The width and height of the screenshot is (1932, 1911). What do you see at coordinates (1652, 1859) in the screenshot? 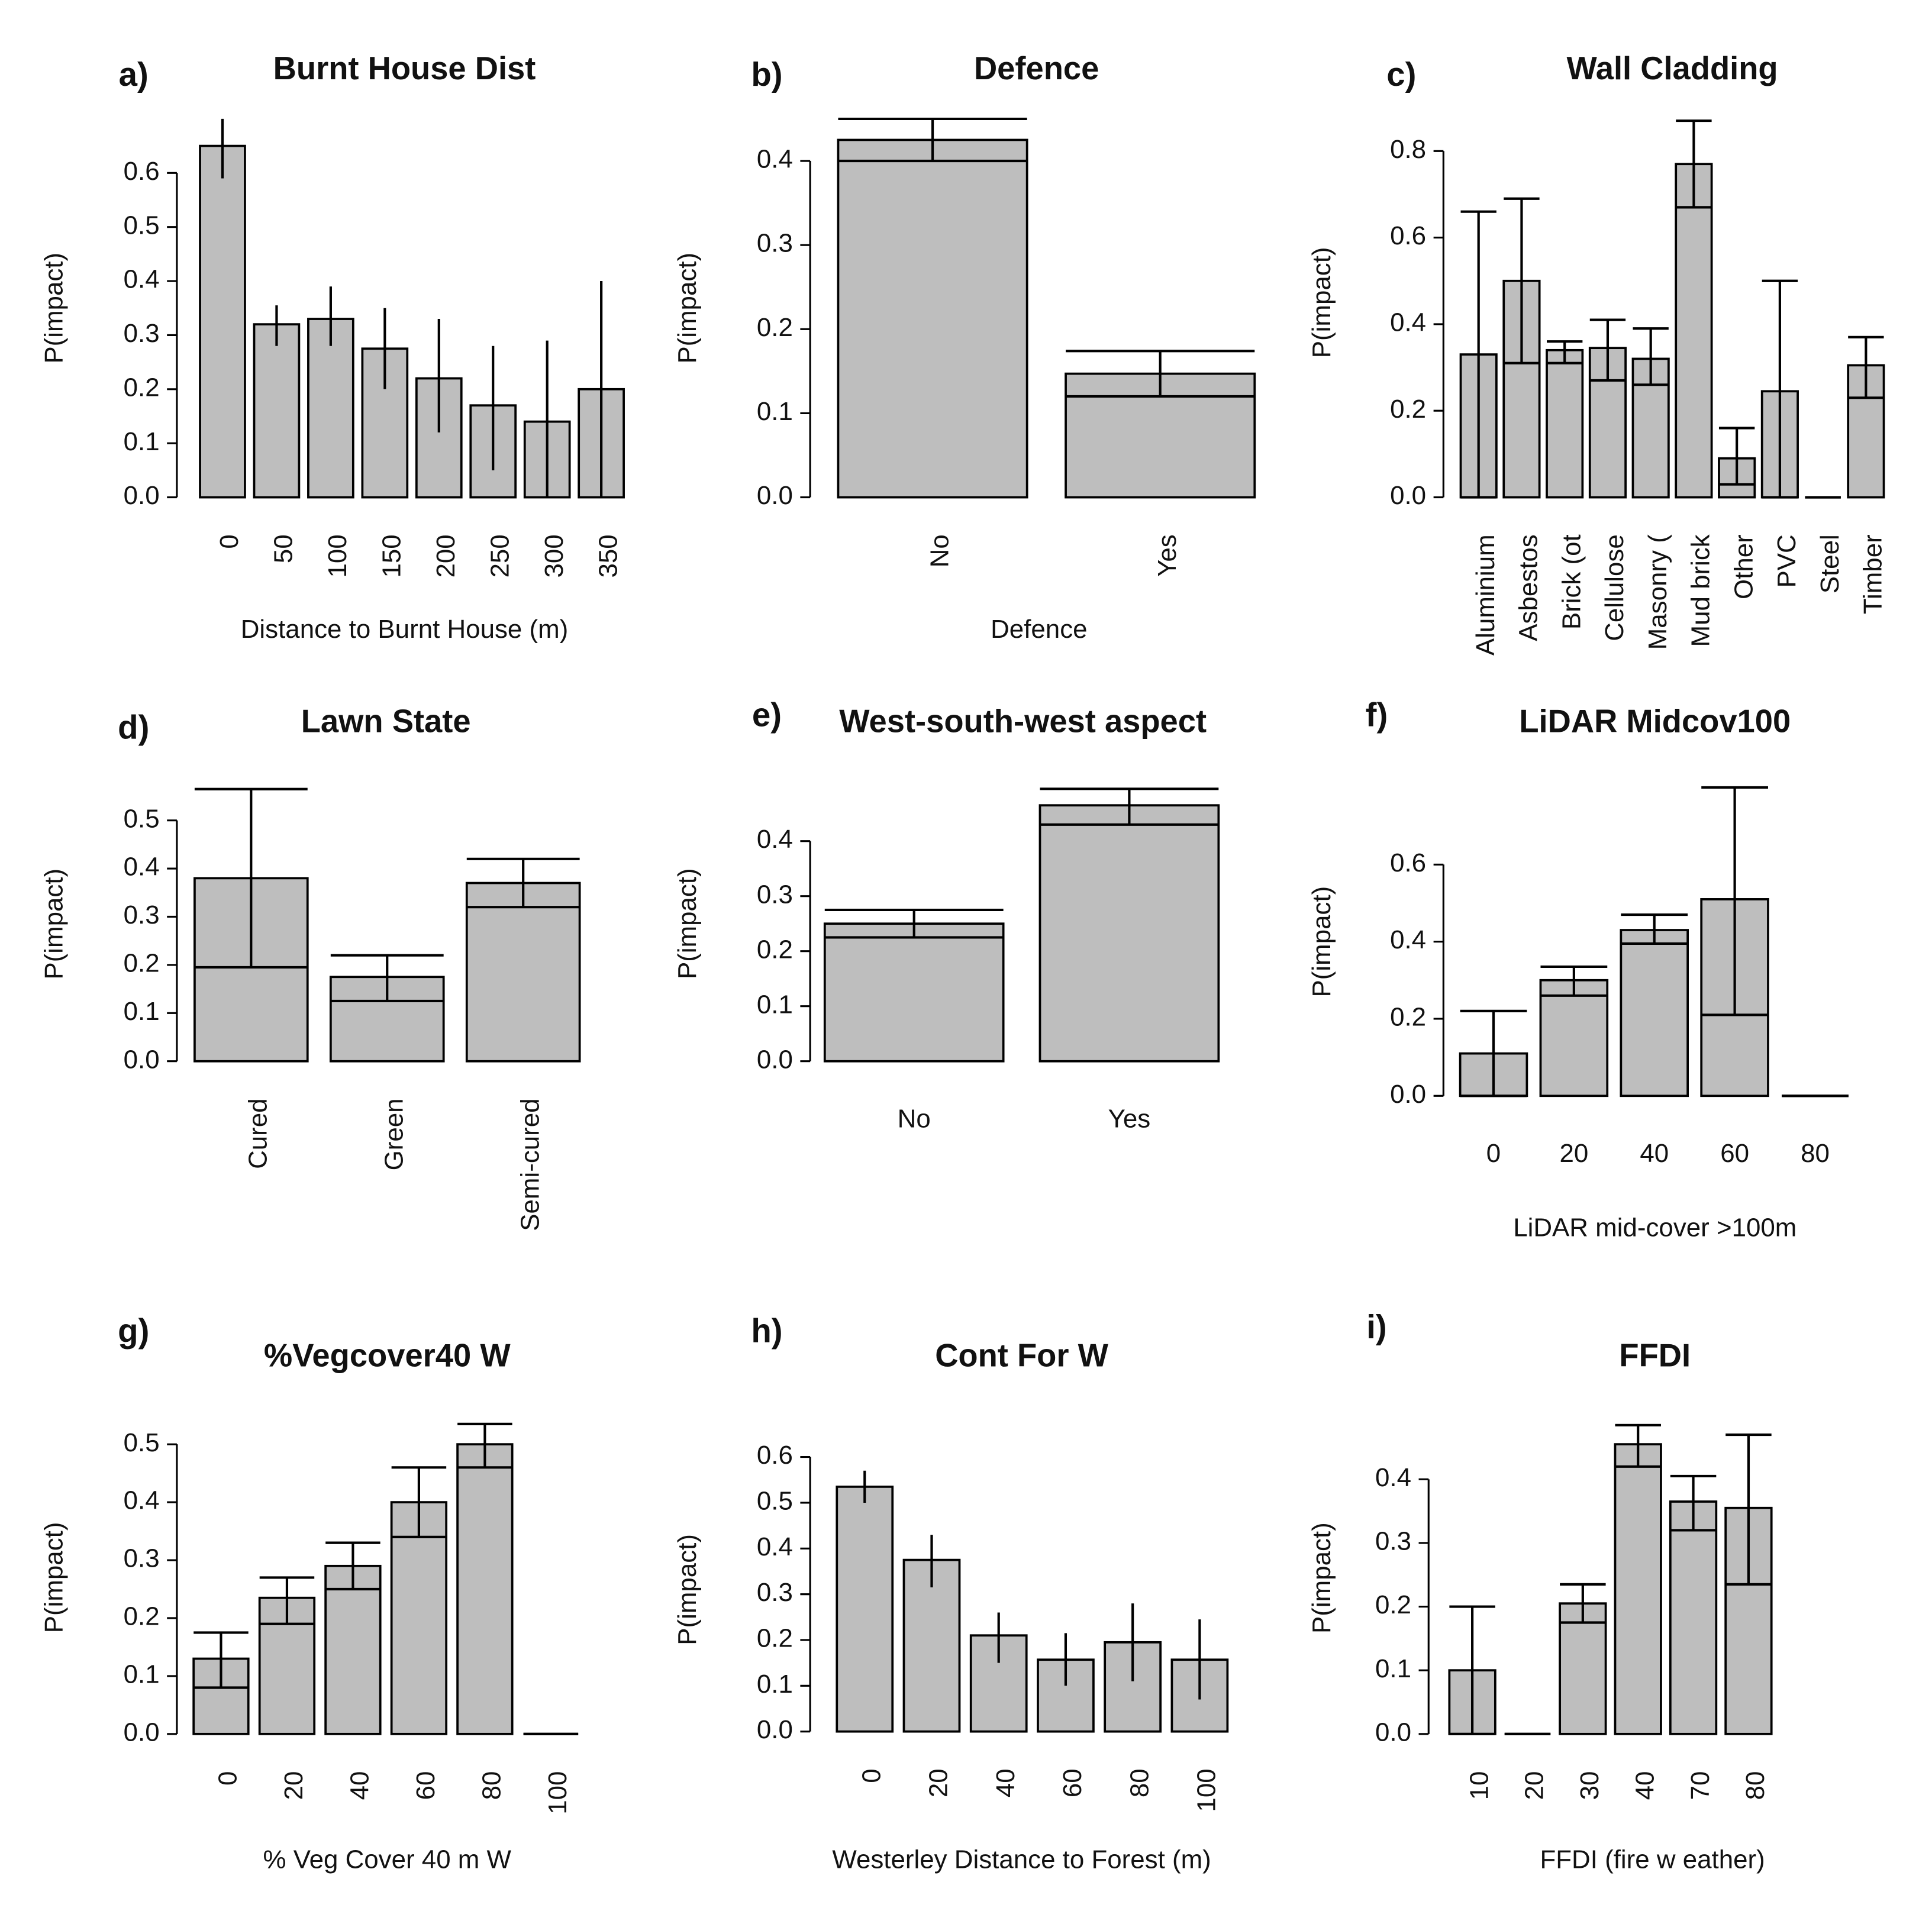
I see `x-axis-label: FFDI (fire w eather)` at bounding box center [1652, 1859].